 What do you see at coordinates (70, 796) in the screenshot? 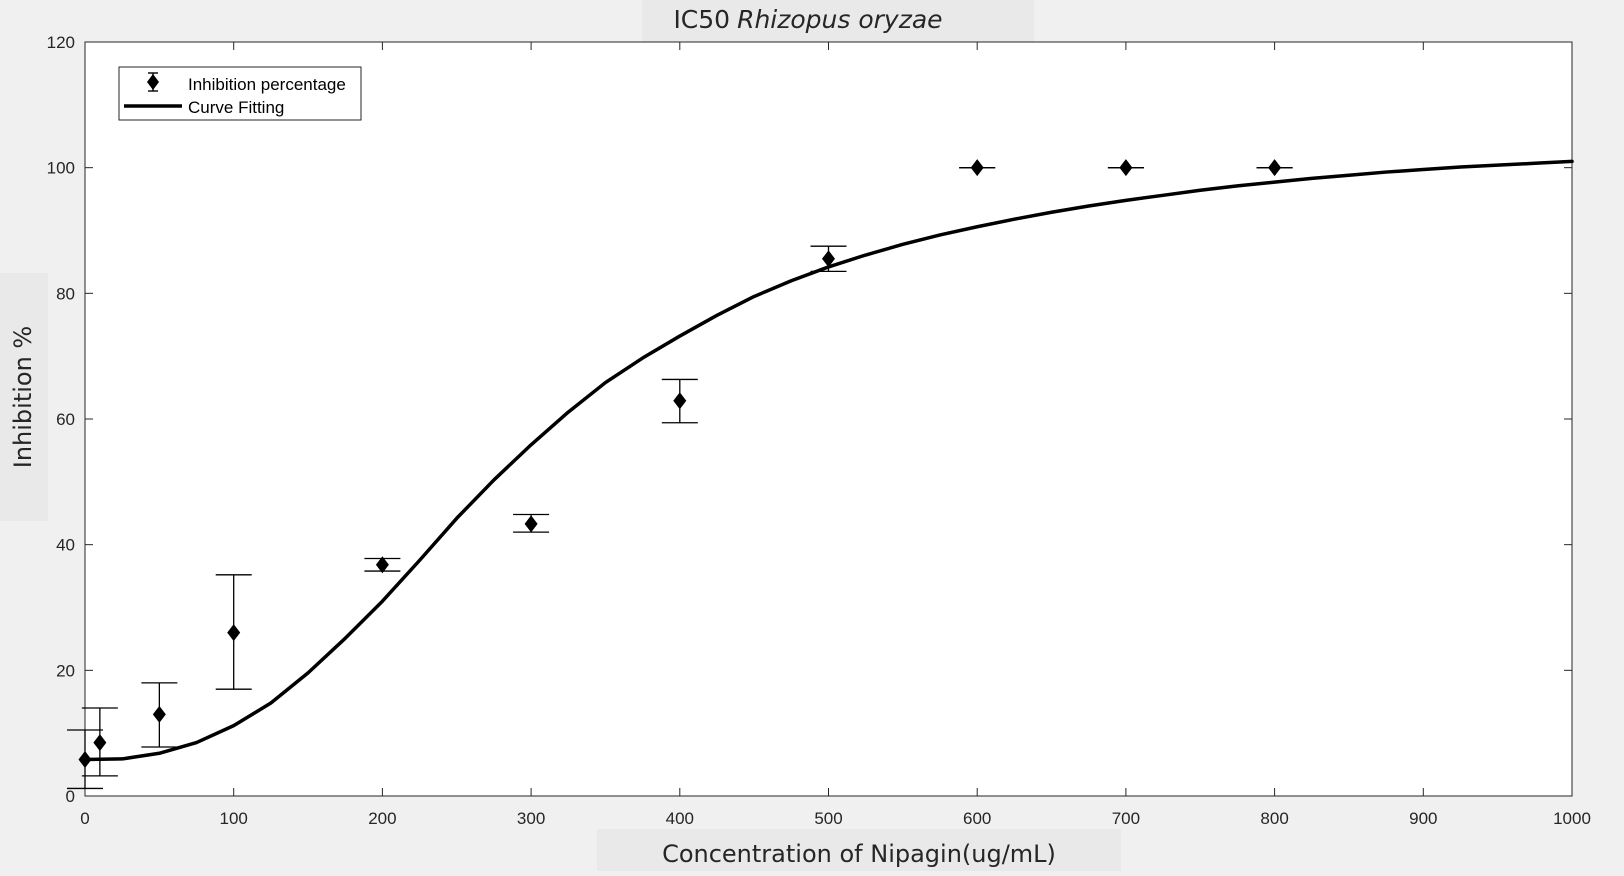
I see `y-tick-label: 0` at bounding box center [70, 796].